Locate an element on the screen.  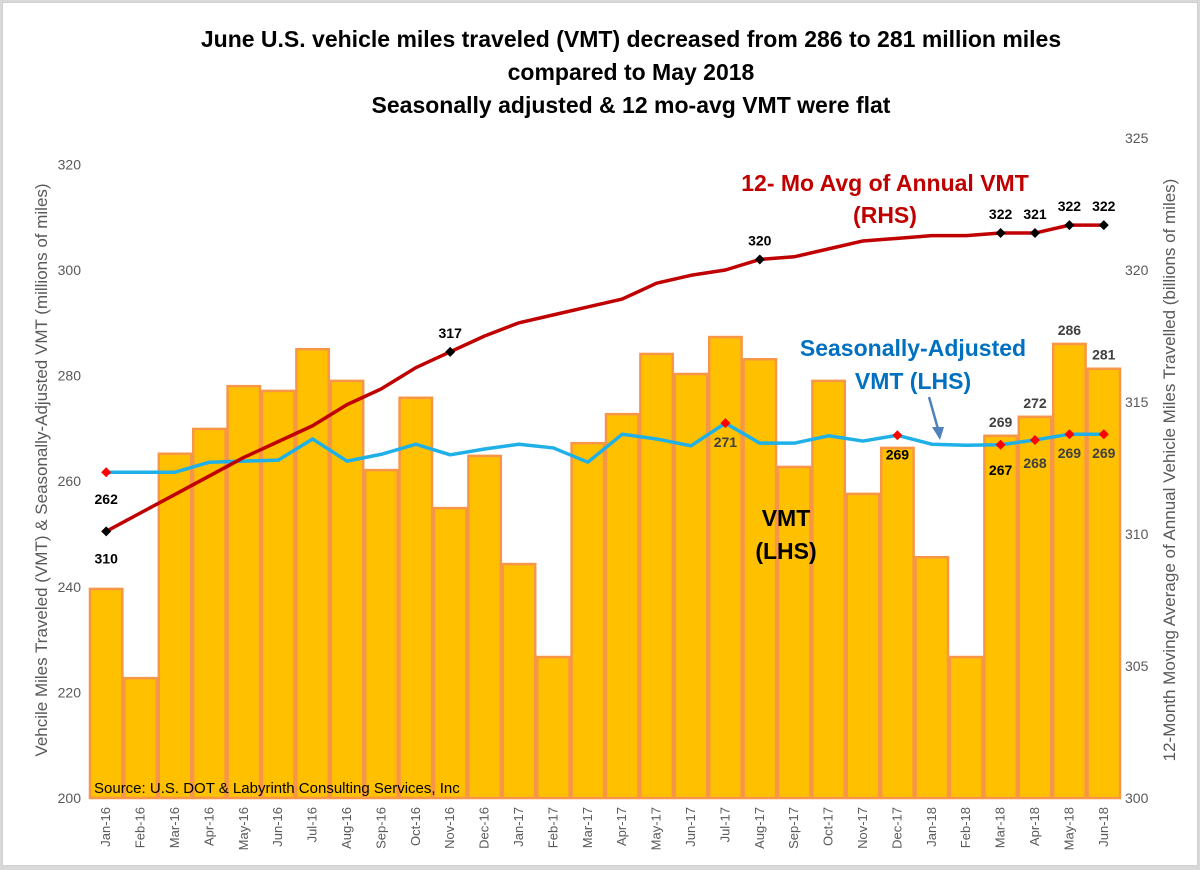
x-tick-label: Jul-16 is located at coordinates (312, 824).